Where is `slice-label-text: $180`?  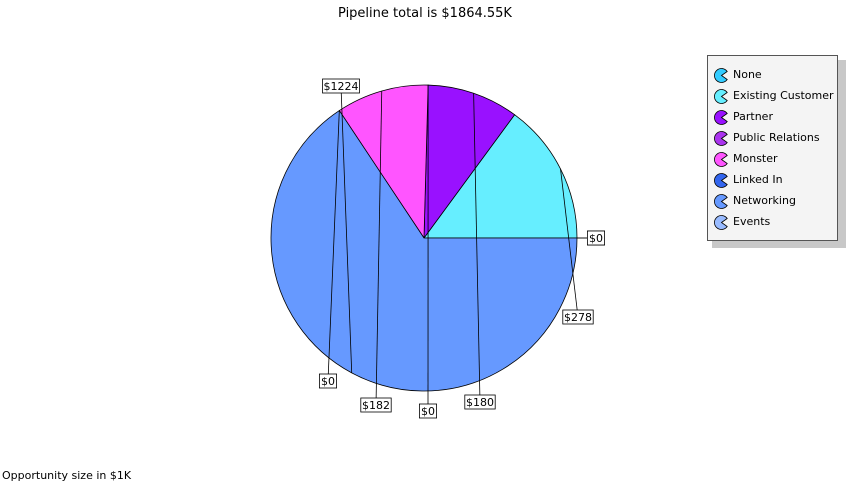
slice-label-text: $180 is located at coordinates (480, 402).